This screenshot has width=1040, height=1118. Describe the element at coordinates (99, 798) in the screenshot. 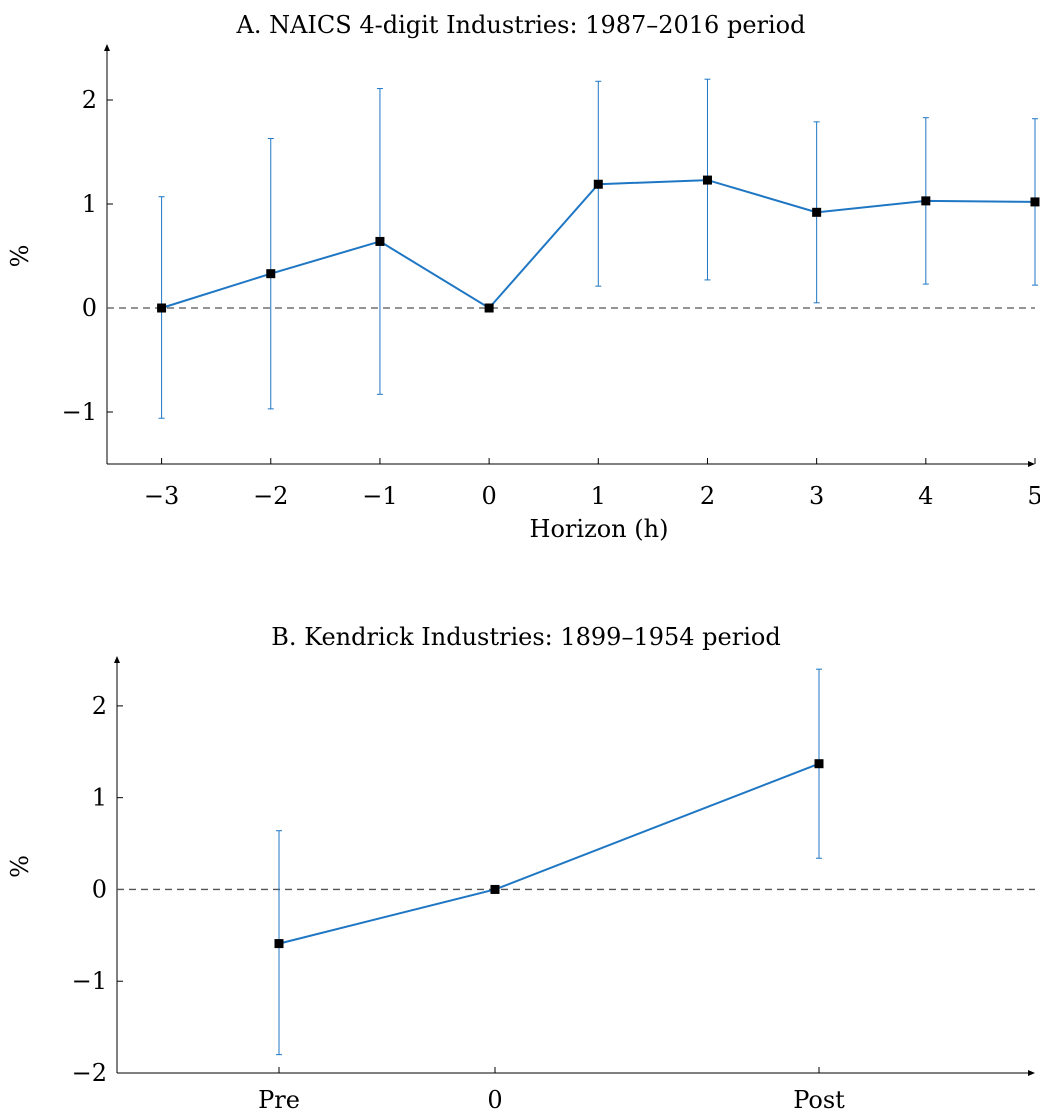

I see `panel-b-y-tick-label: 1` at that location.